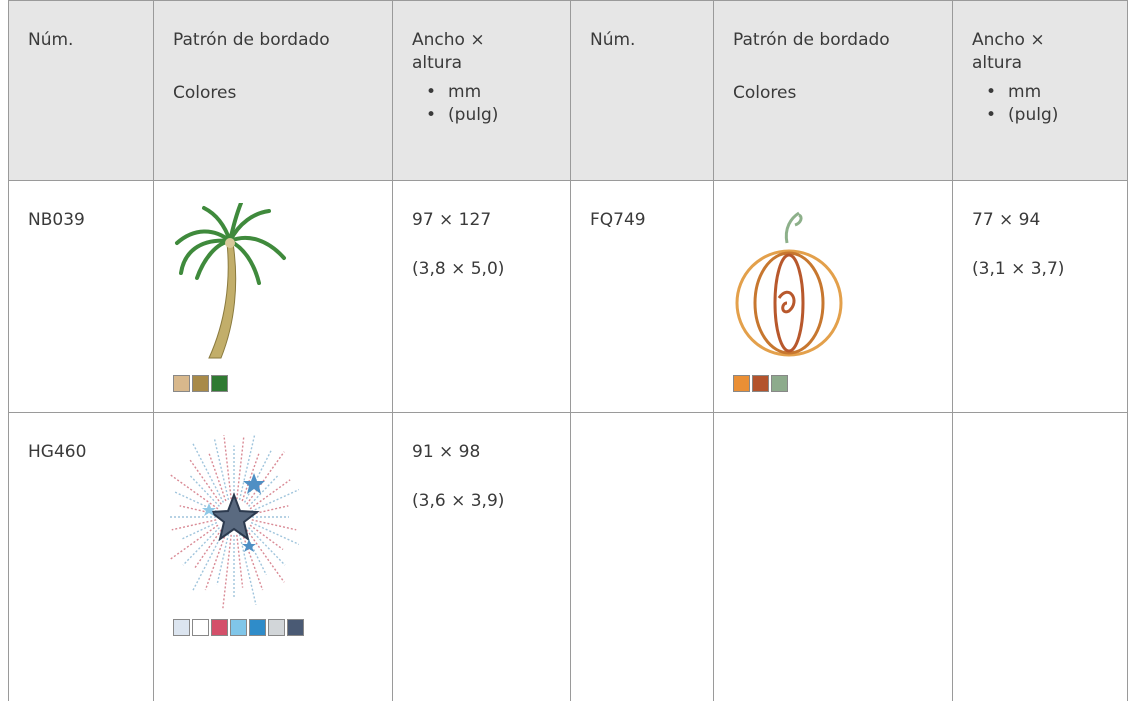  What do you see at coordinates (482, 297) in the screenshot?
I see `cell: 97 × 127 (3,8 × 5,0)` at bounding box center [482, 297].